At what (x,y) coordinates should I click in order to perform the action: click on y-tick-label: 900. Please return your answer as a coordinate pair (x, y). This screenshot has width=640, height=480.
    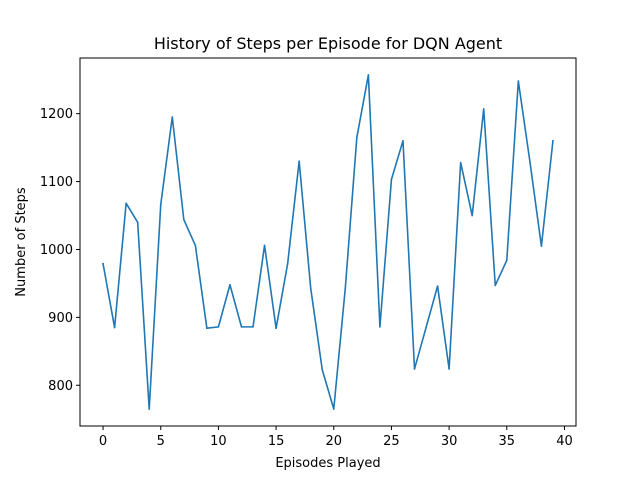
    Looking at the image, I should click on (60, 318).